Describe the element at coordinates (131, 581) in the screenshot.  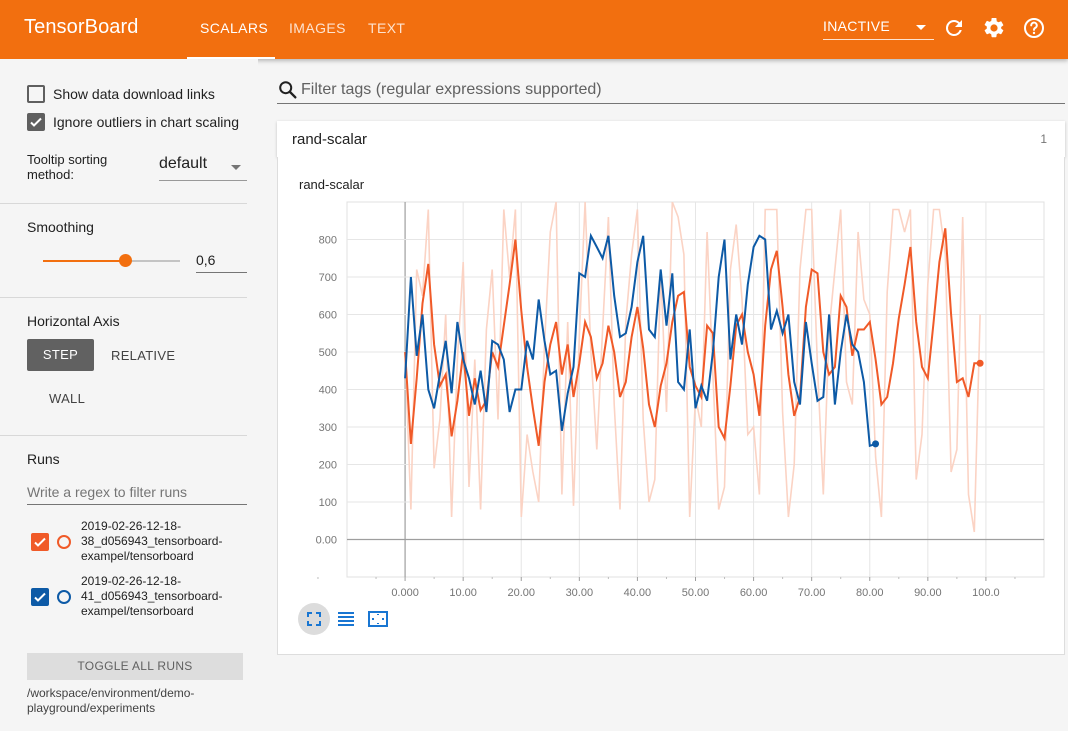
I see `run-2-line1: 2019-02-26-12-18-` at that location.